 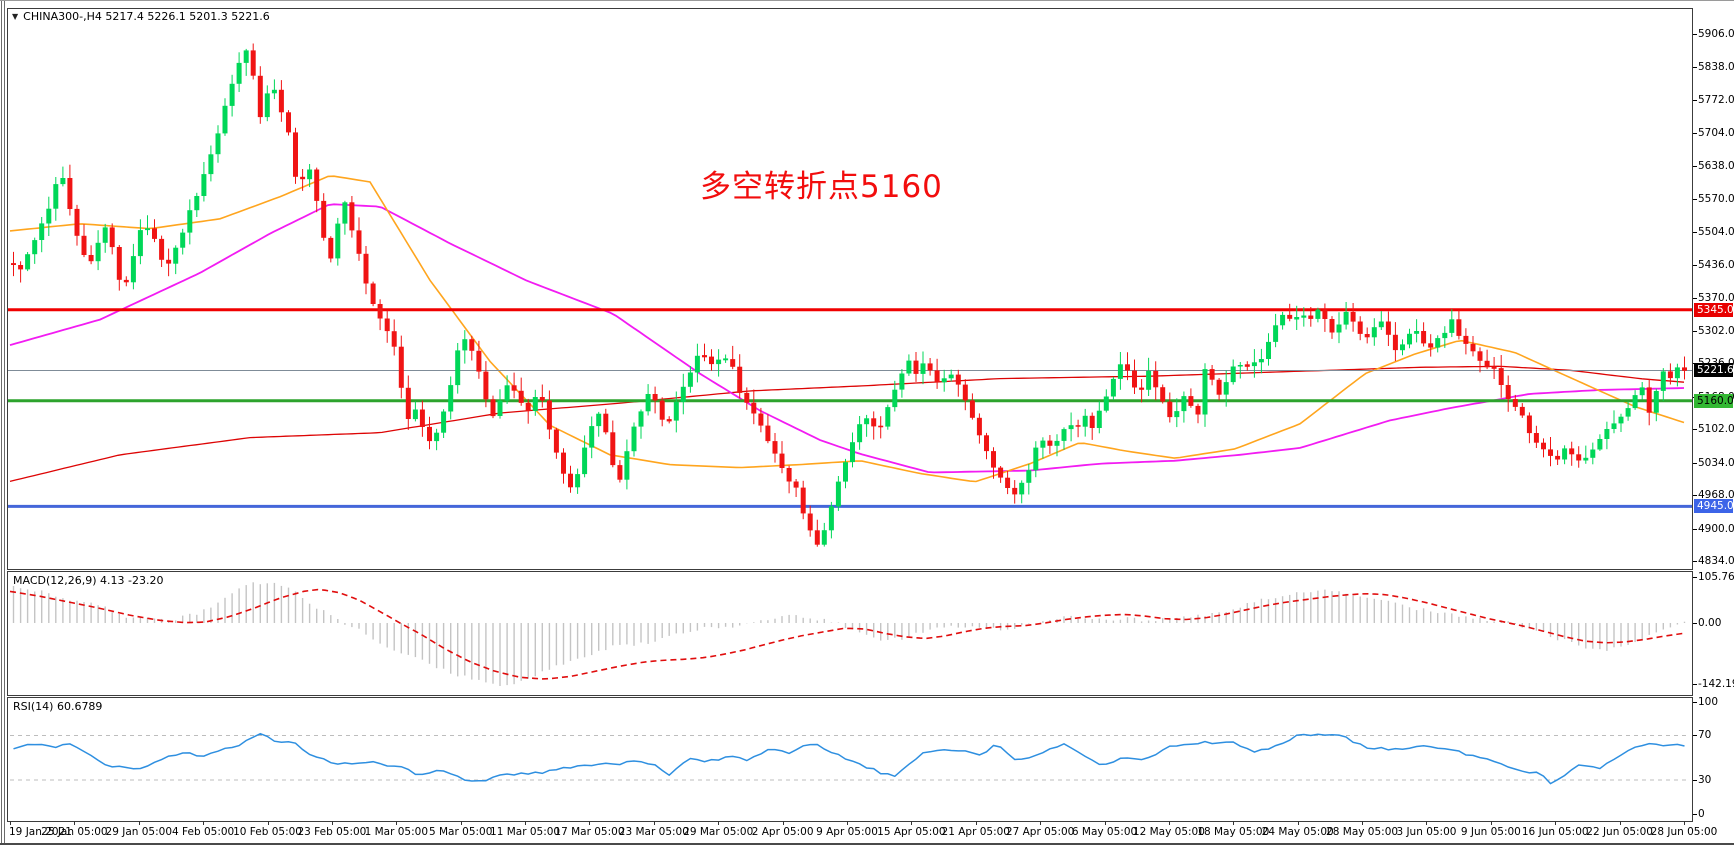 What do you see at coordinates (1695, 266) in the screenshot?
I see `price-tick-5436.0-tick` at bounding box center [1695, 266].